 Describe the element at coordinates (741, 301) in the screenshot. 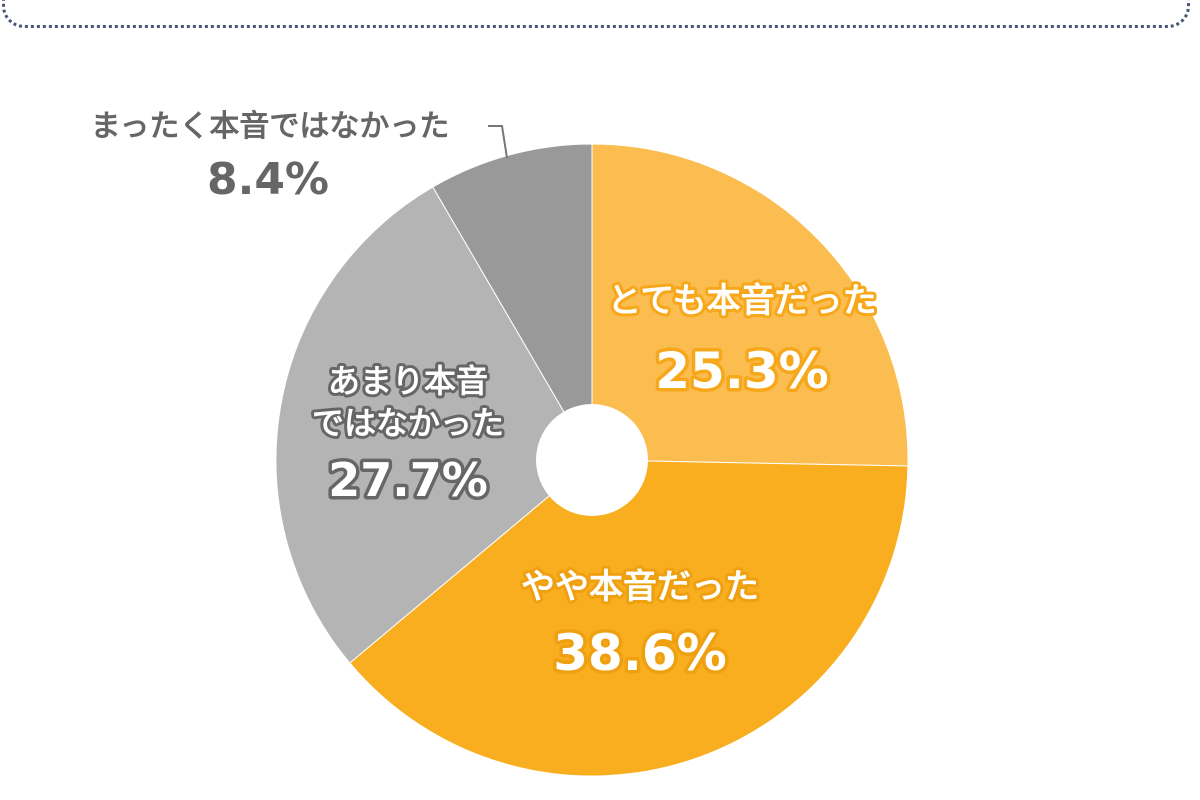

I see `label-category-0: とても本音だった` at that location.